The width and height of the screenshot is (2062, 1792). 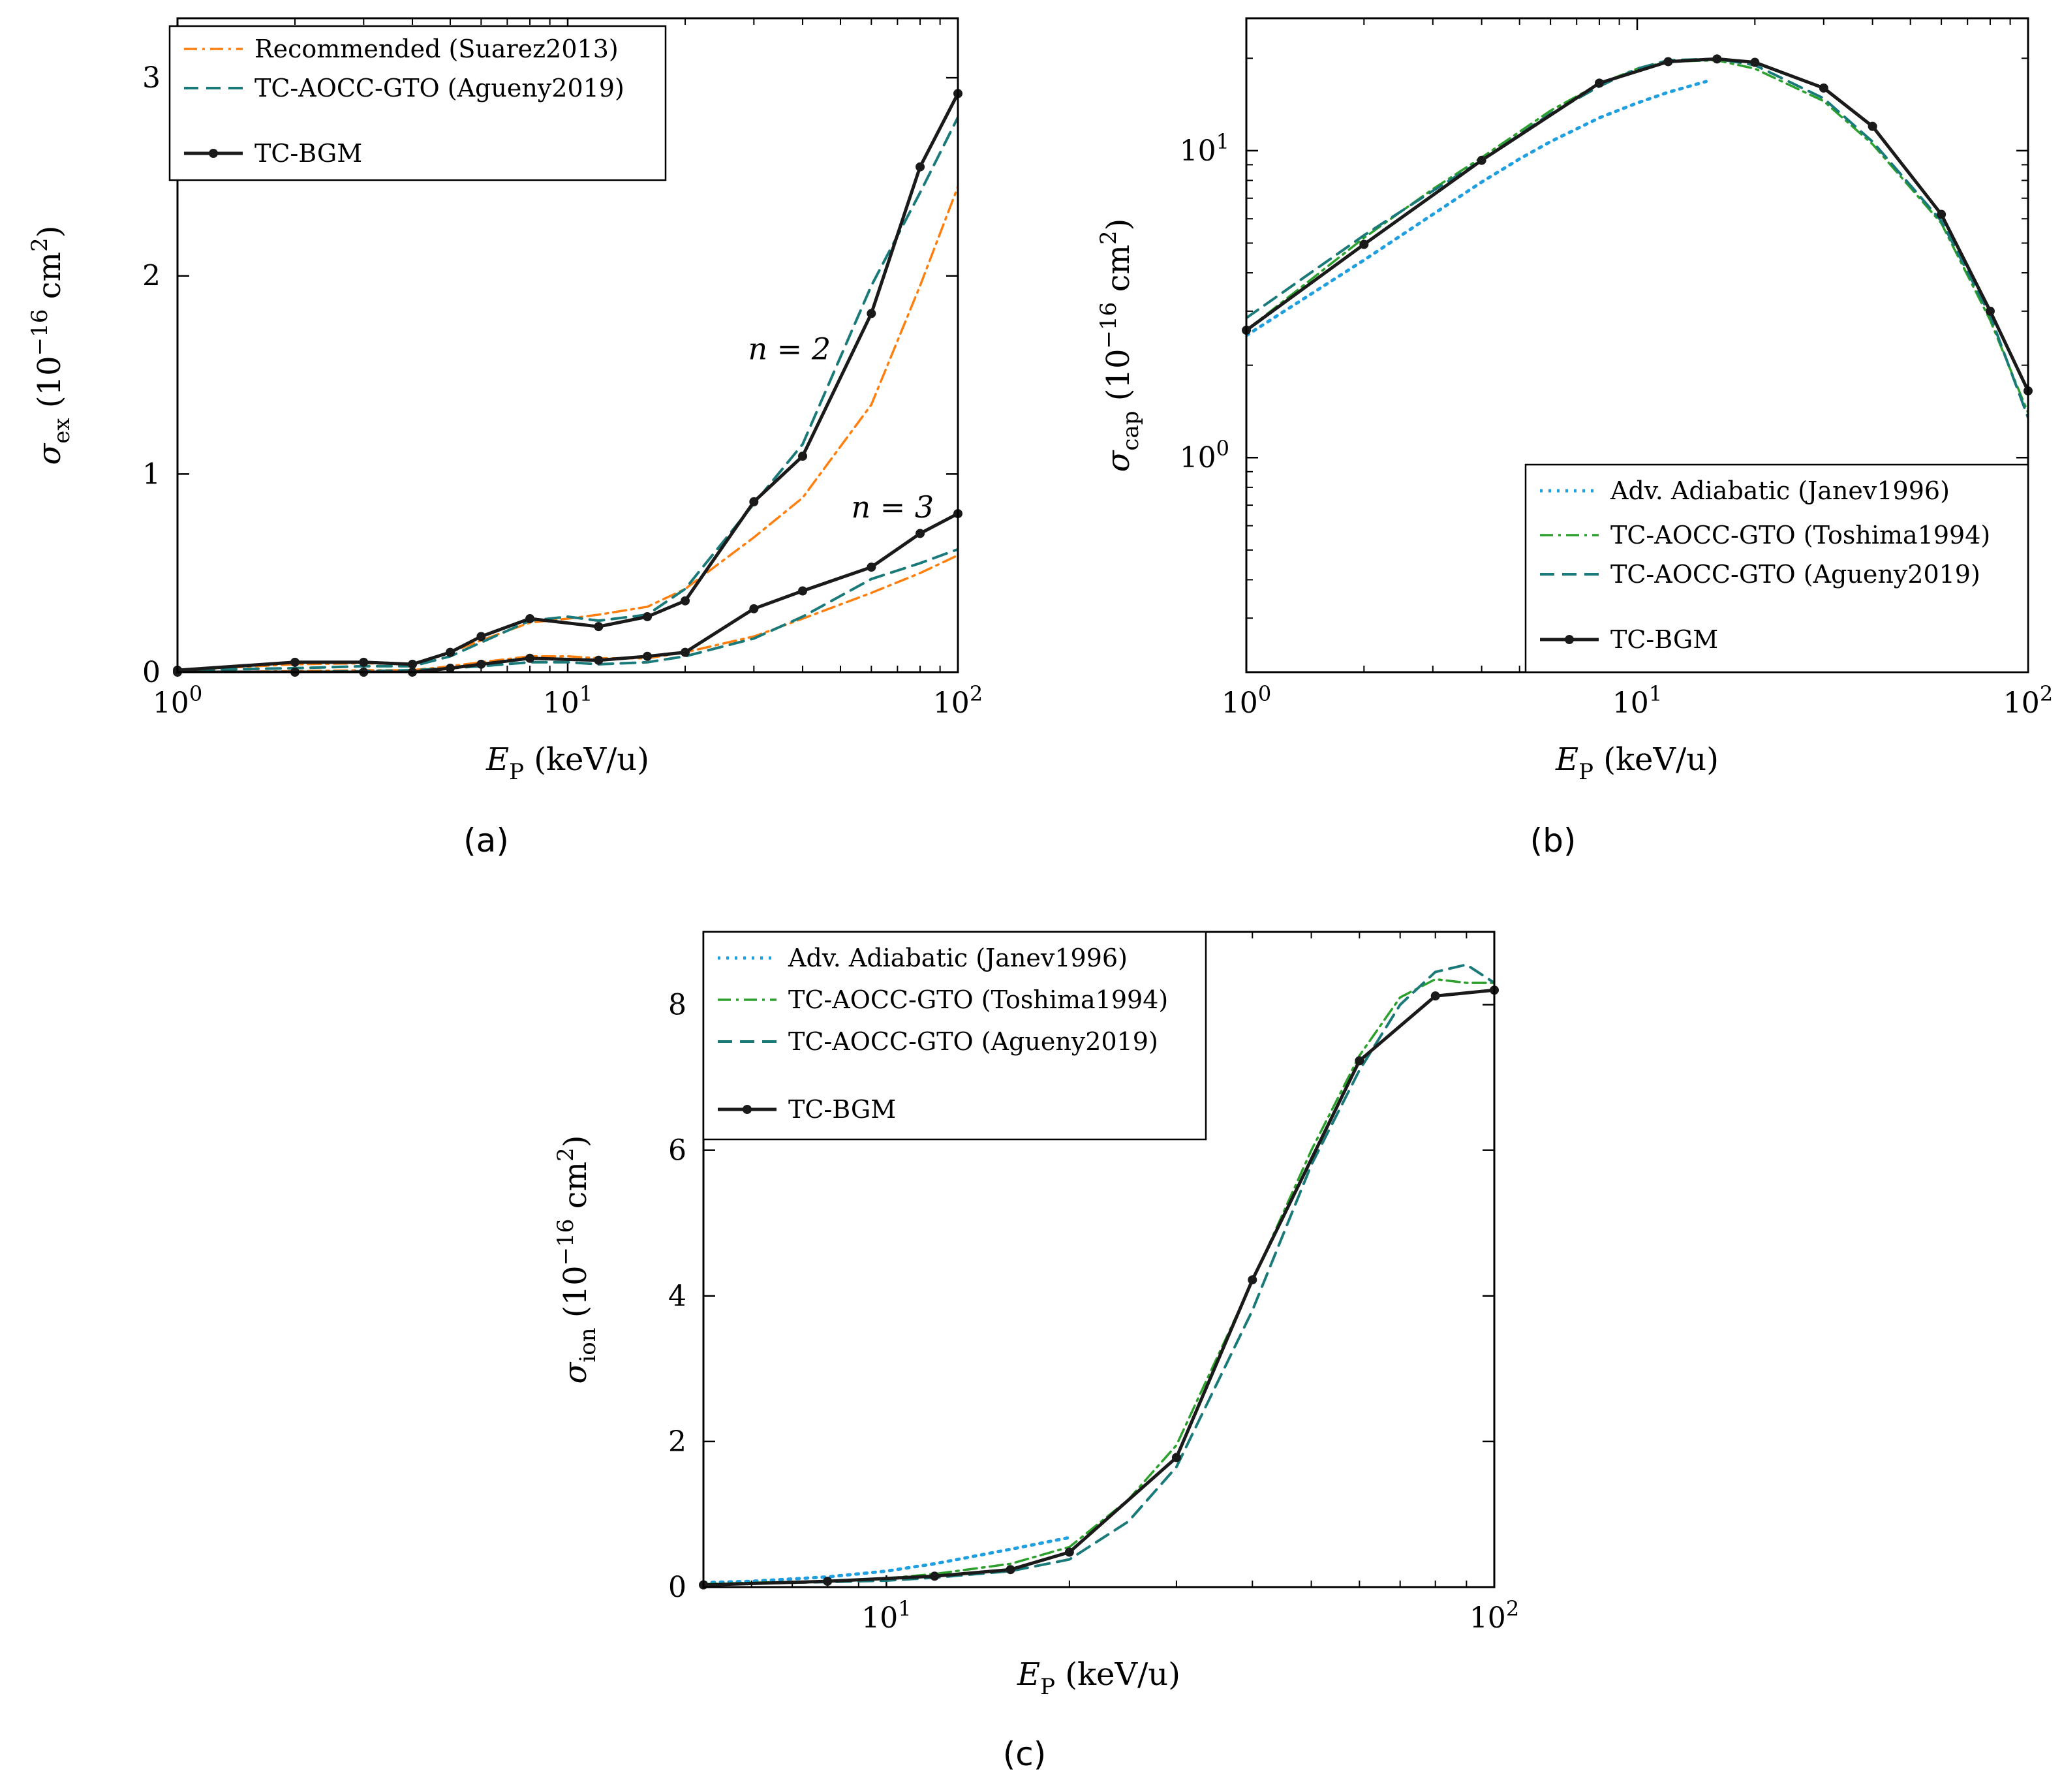 I want to click on y-axis-label: σex (10−16 cm2), so click(x=51, y=345).